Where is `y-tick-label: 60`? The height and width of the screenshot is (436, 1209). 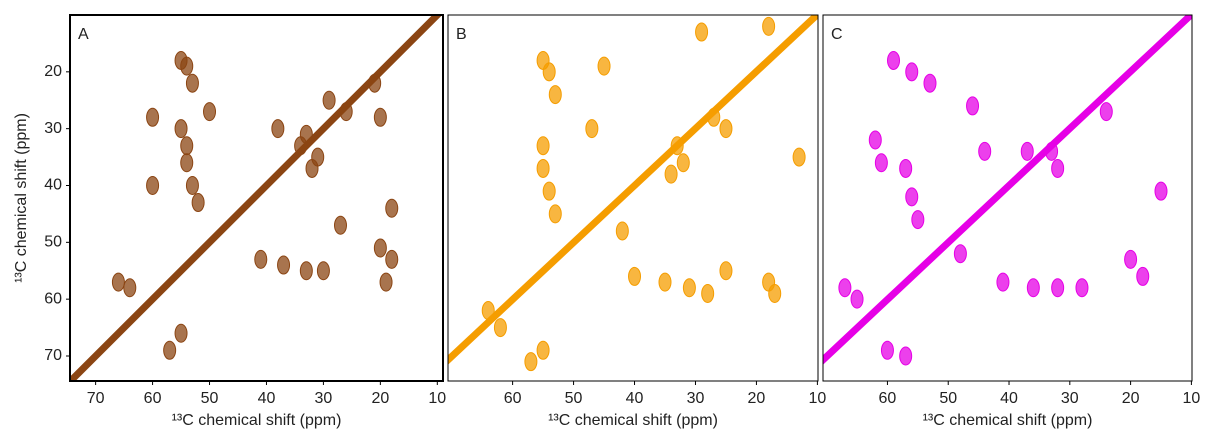
y-tick-label: 60 is located at coordinates (53, 298).